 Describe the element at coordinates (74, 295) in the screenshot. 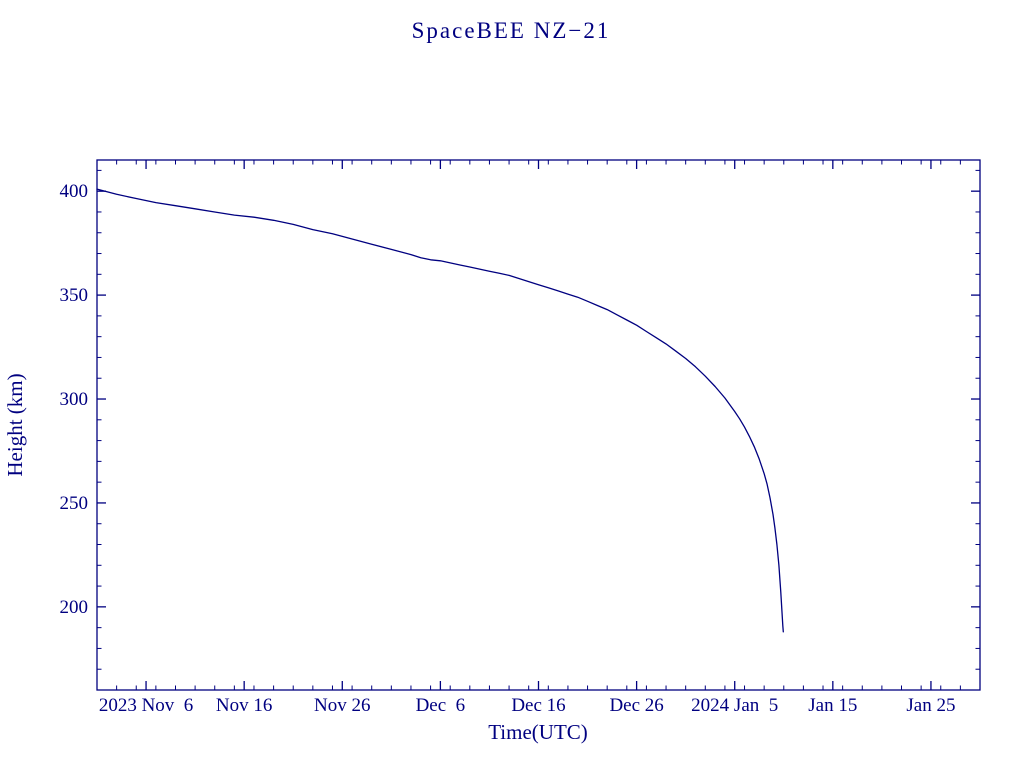

I see `y-tick-label: 350` at that location.